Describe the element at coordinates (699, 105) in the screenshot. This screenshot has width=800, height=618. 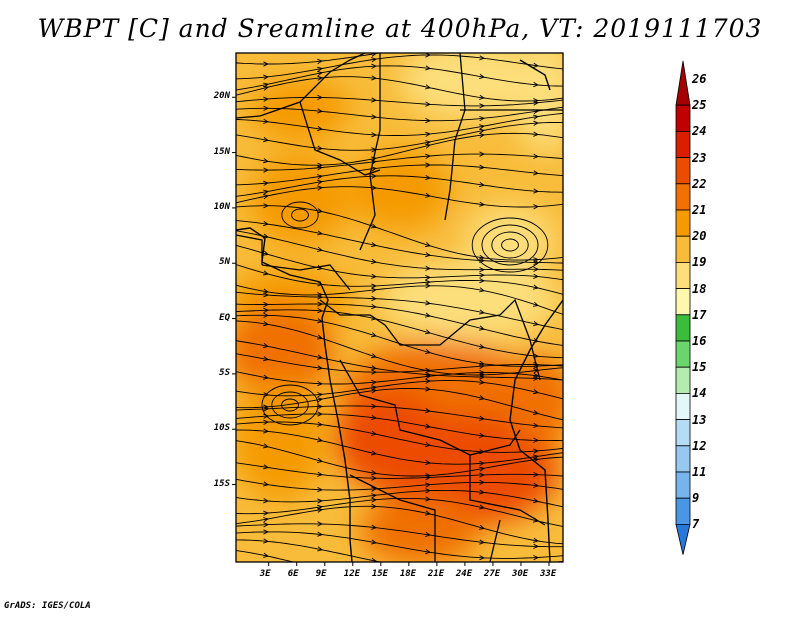
I see `colorbar-label: 25` at that location.